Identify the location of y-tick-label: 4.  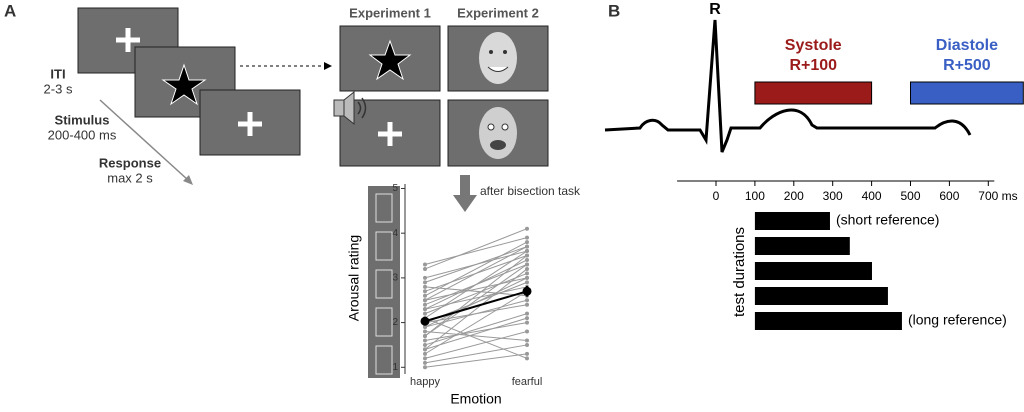
(395, 233).